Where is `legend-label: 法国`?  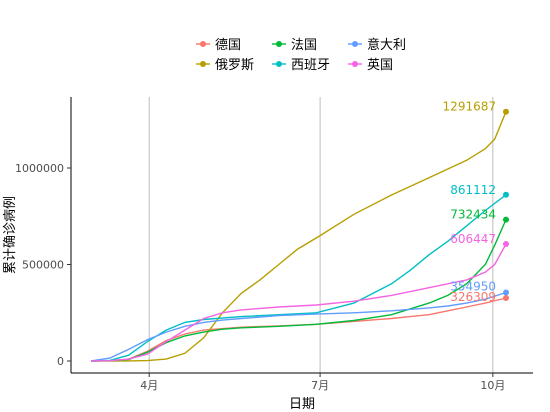
legend-label: 法国 is located at coordinates (304, 45).